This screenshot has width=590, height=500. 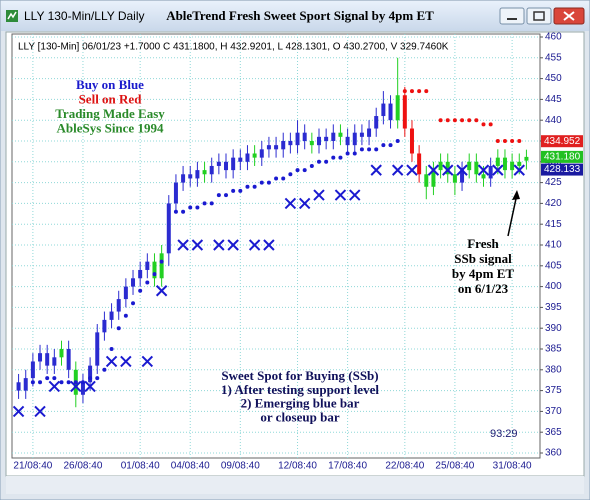 What do you see at coordinates (553, 390) in the screenshot?
I see `y-tick-label: 375` at bounding box center [553, 390].